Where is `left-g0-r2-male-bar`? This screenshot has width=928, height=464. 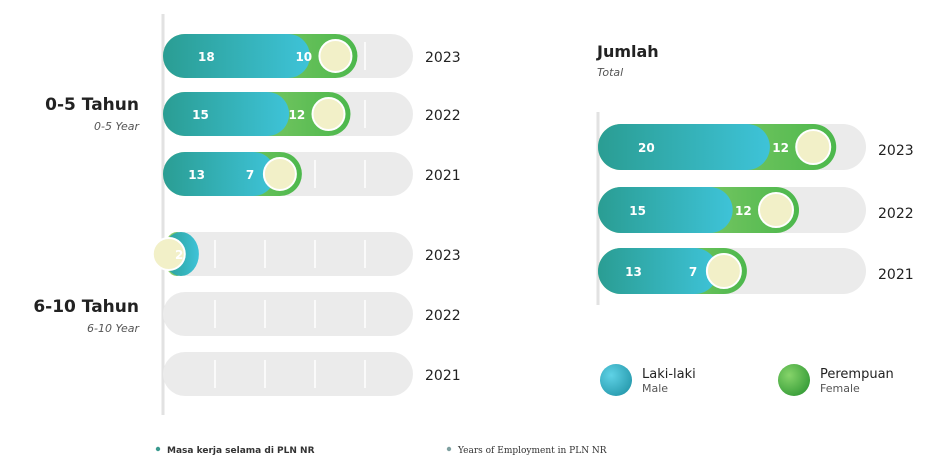
left-g0-r2-male-bar is located at coordinates (219, 174).